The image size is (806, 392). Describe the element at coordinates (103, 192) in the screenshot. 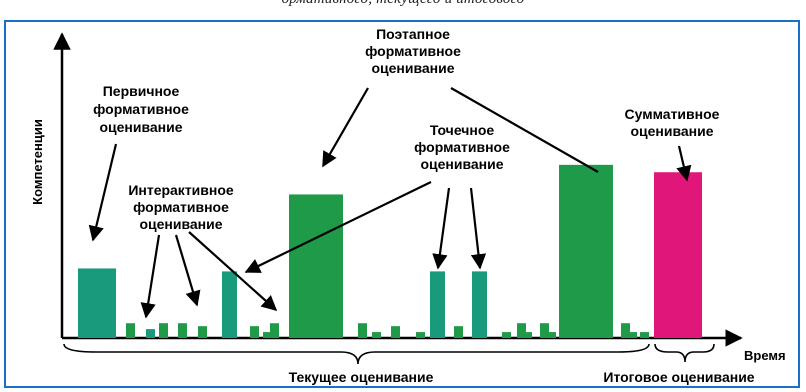

I see `arrow-primary` at that location.